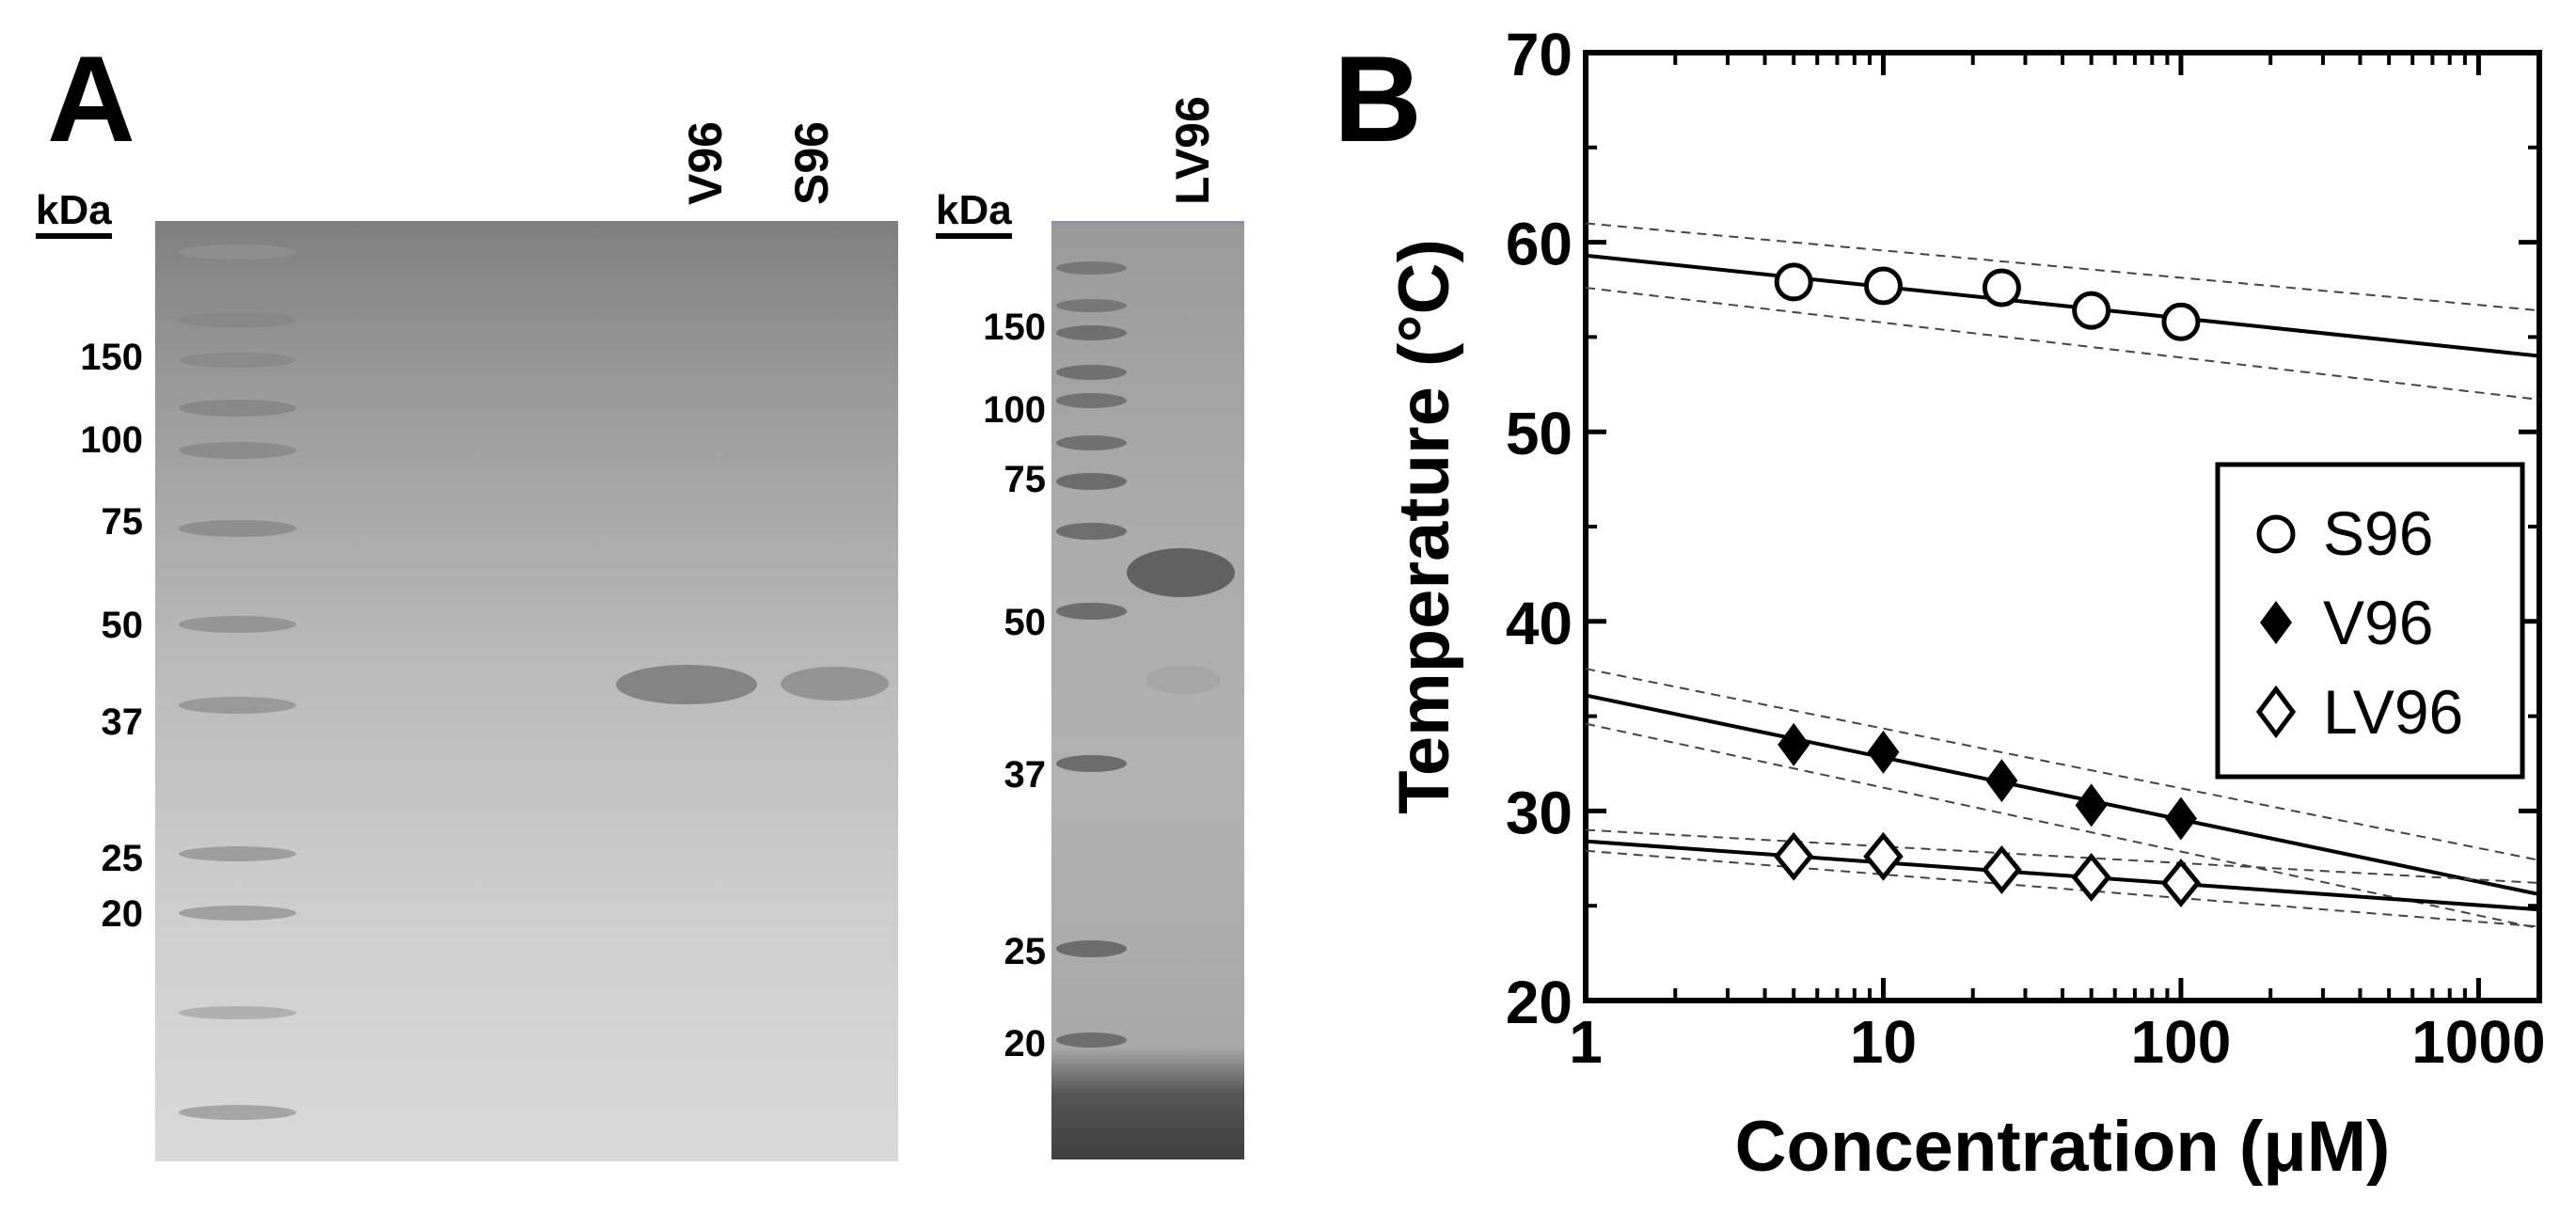  I want to click on legend-entry-s96: S96, so click(2344, 533).